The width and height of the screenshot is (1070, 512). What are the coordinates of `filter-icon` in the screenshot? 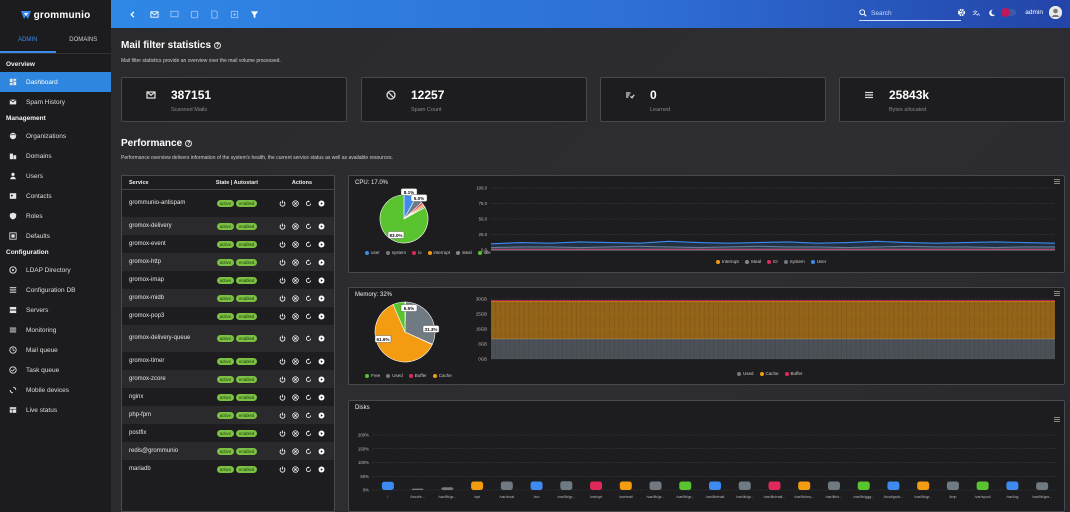 It's located at (254, 14).